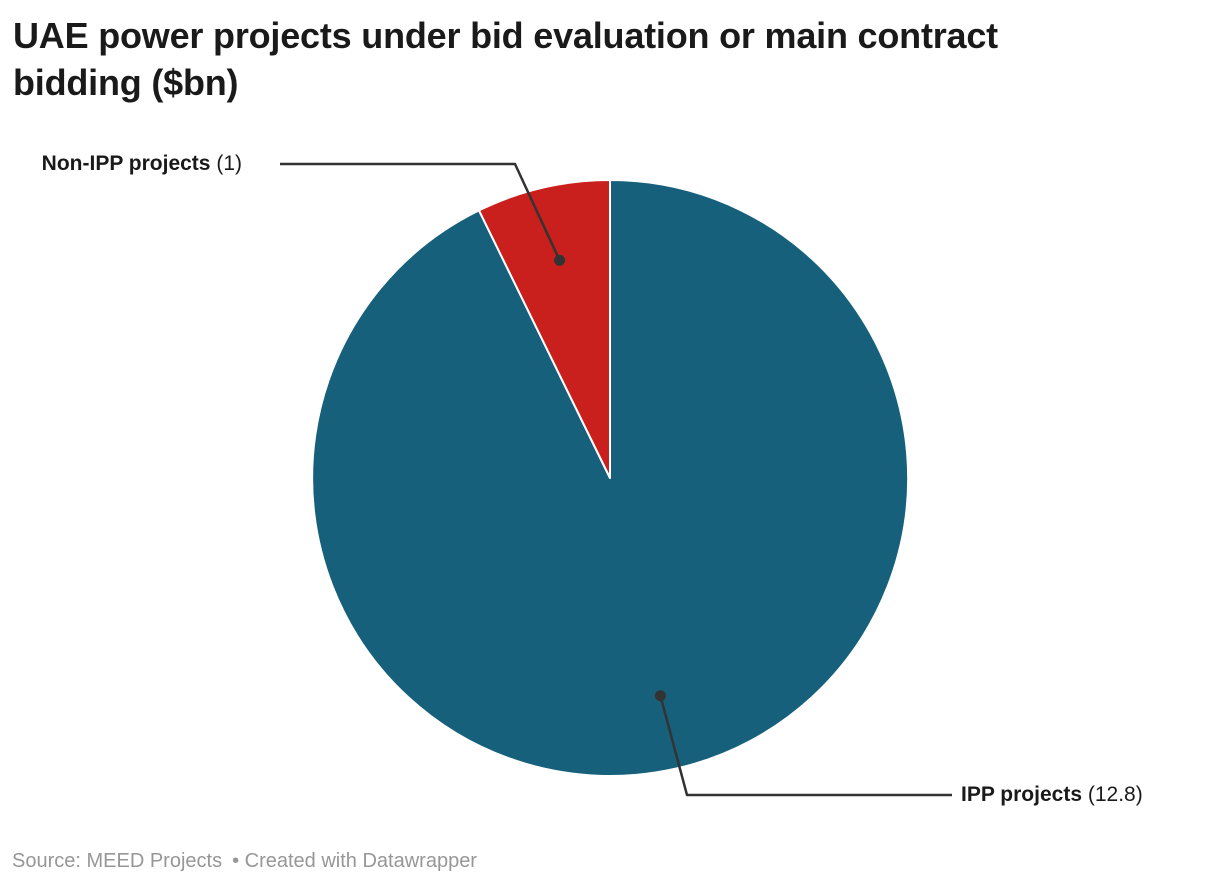  Describe the element at coordinates (1115, 794) in the screenshot. I see `slice-label-ipp-value: (12.8)` at that location.